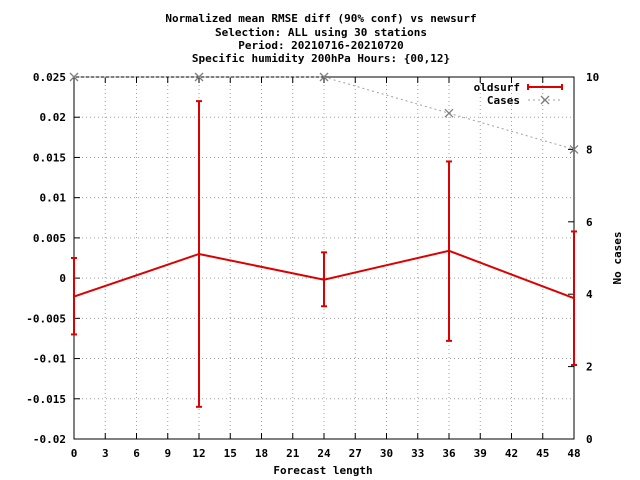 This screenshot has width=640, height=480. I want to click on x-tick-label: 18, so click(261, 453).